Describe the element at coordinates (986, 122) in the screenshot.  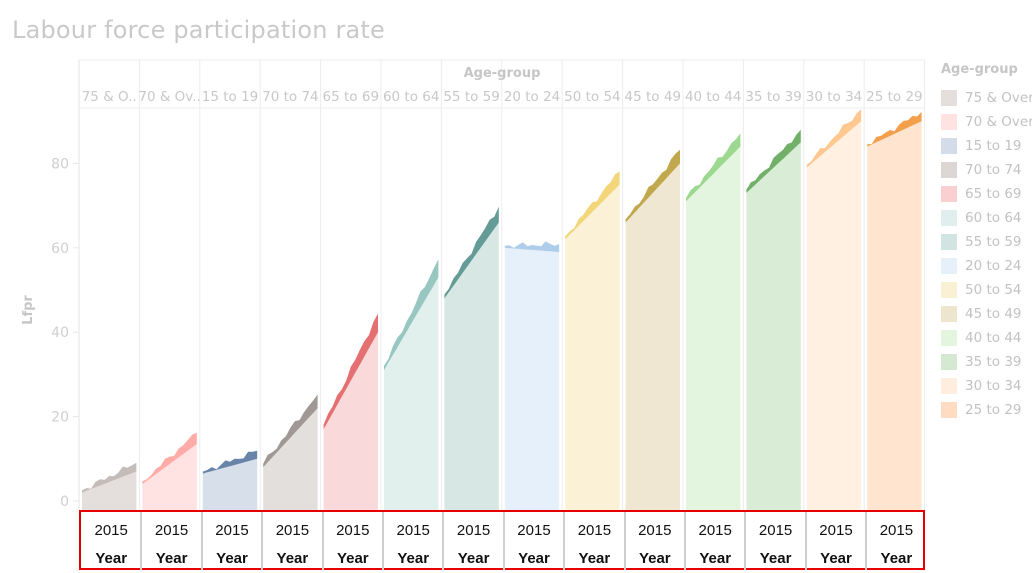
I see `legend-item: 70 & Over` at that location.